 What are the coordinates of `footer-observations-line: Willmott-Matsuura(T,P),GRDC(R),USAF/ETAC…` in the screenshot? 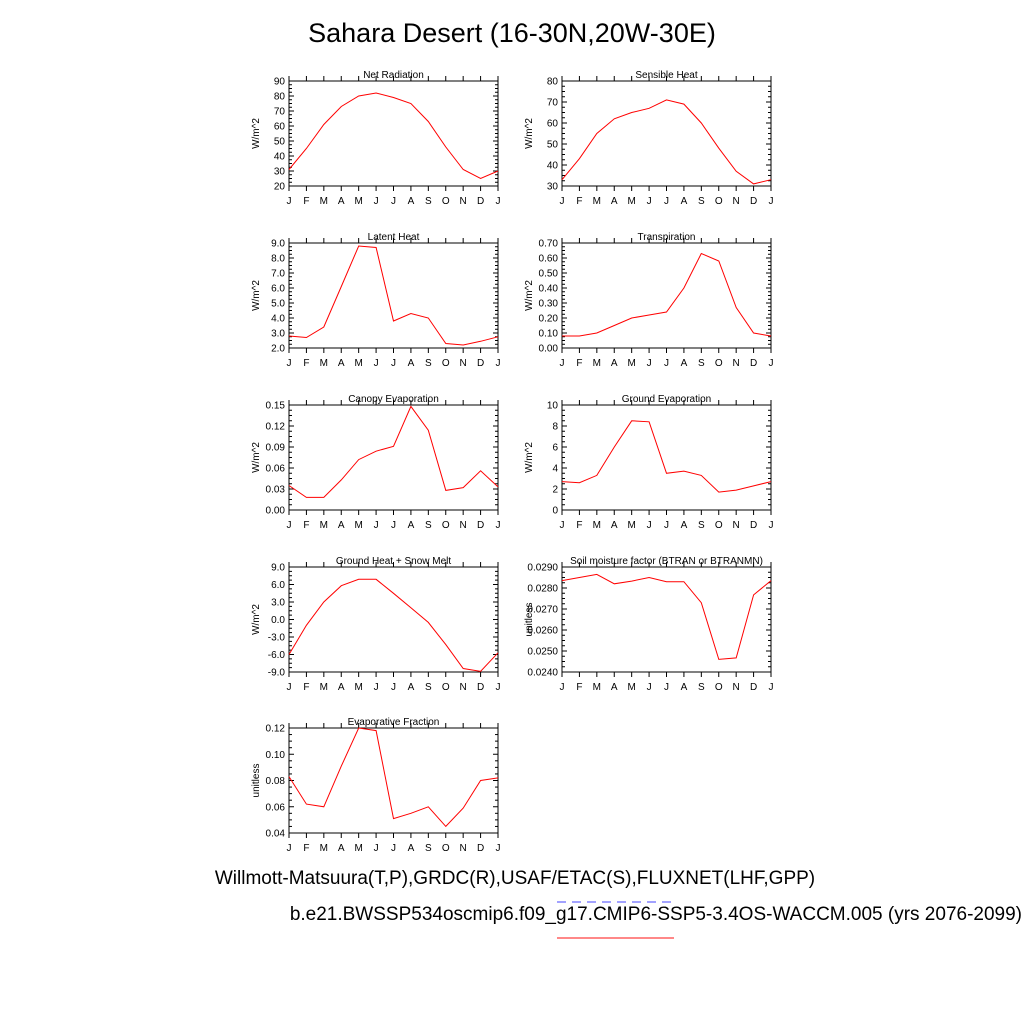 It's located at (515, 878).